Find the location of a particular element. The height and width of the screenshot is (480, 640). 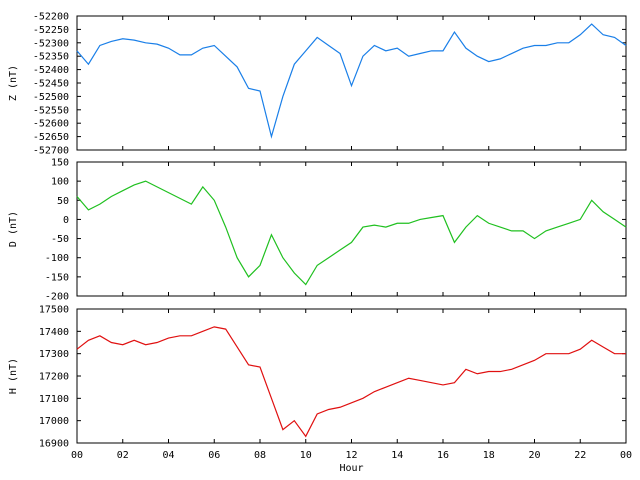

y-tick-label: 17100 is located at coordinates (54, 399).